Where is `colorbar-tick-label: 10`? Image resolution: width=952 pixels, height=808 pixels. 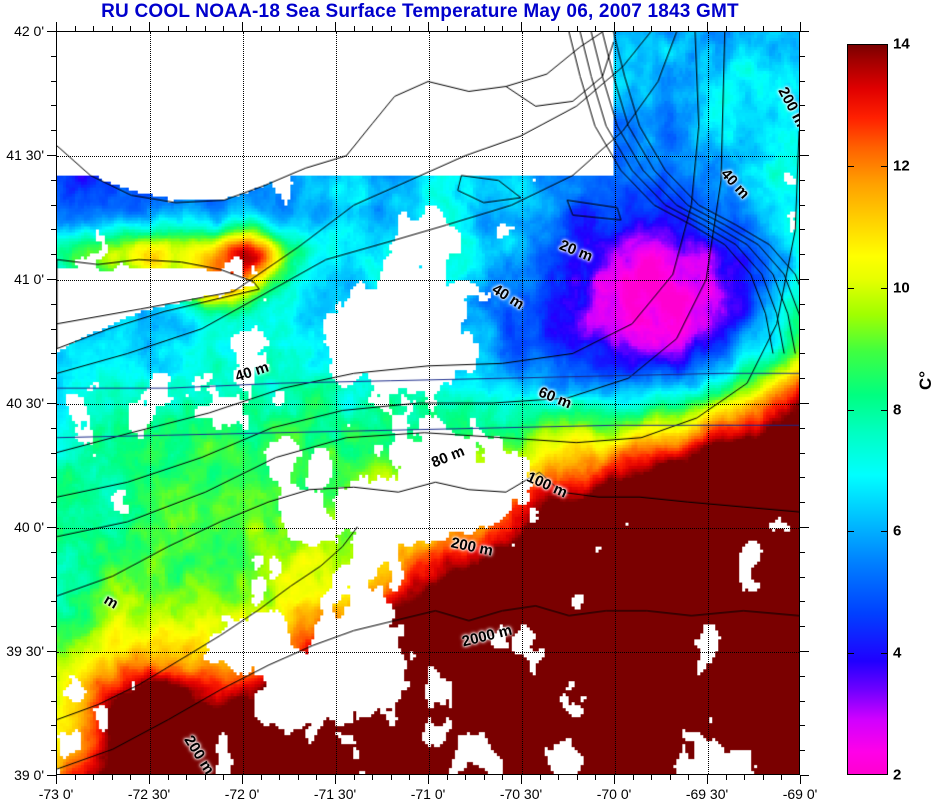
colorbar-tick-label: 10 is located at coordinates (901, 288).